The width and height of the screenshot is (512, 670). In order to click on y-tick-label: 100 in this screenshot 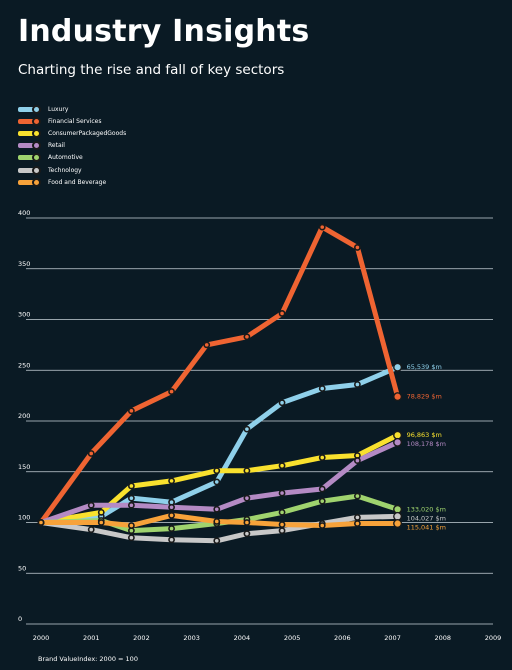, I will do `click(24, 518)`.